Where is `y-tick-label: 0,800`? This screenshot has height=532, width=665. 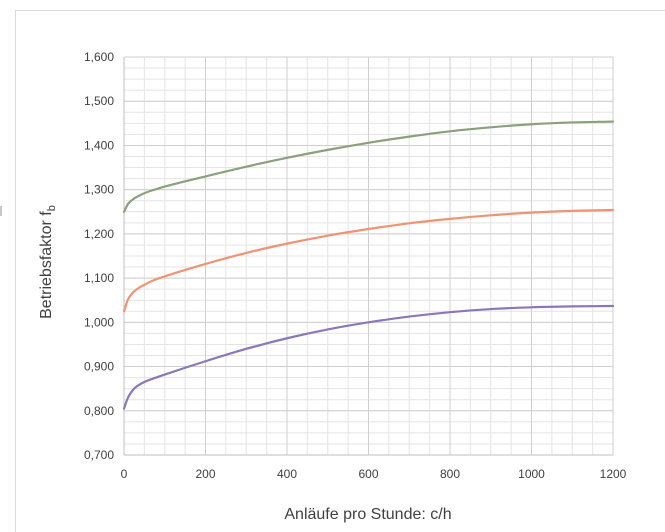 y-tick-label: 0,800 is located at coordinates (99, 411).